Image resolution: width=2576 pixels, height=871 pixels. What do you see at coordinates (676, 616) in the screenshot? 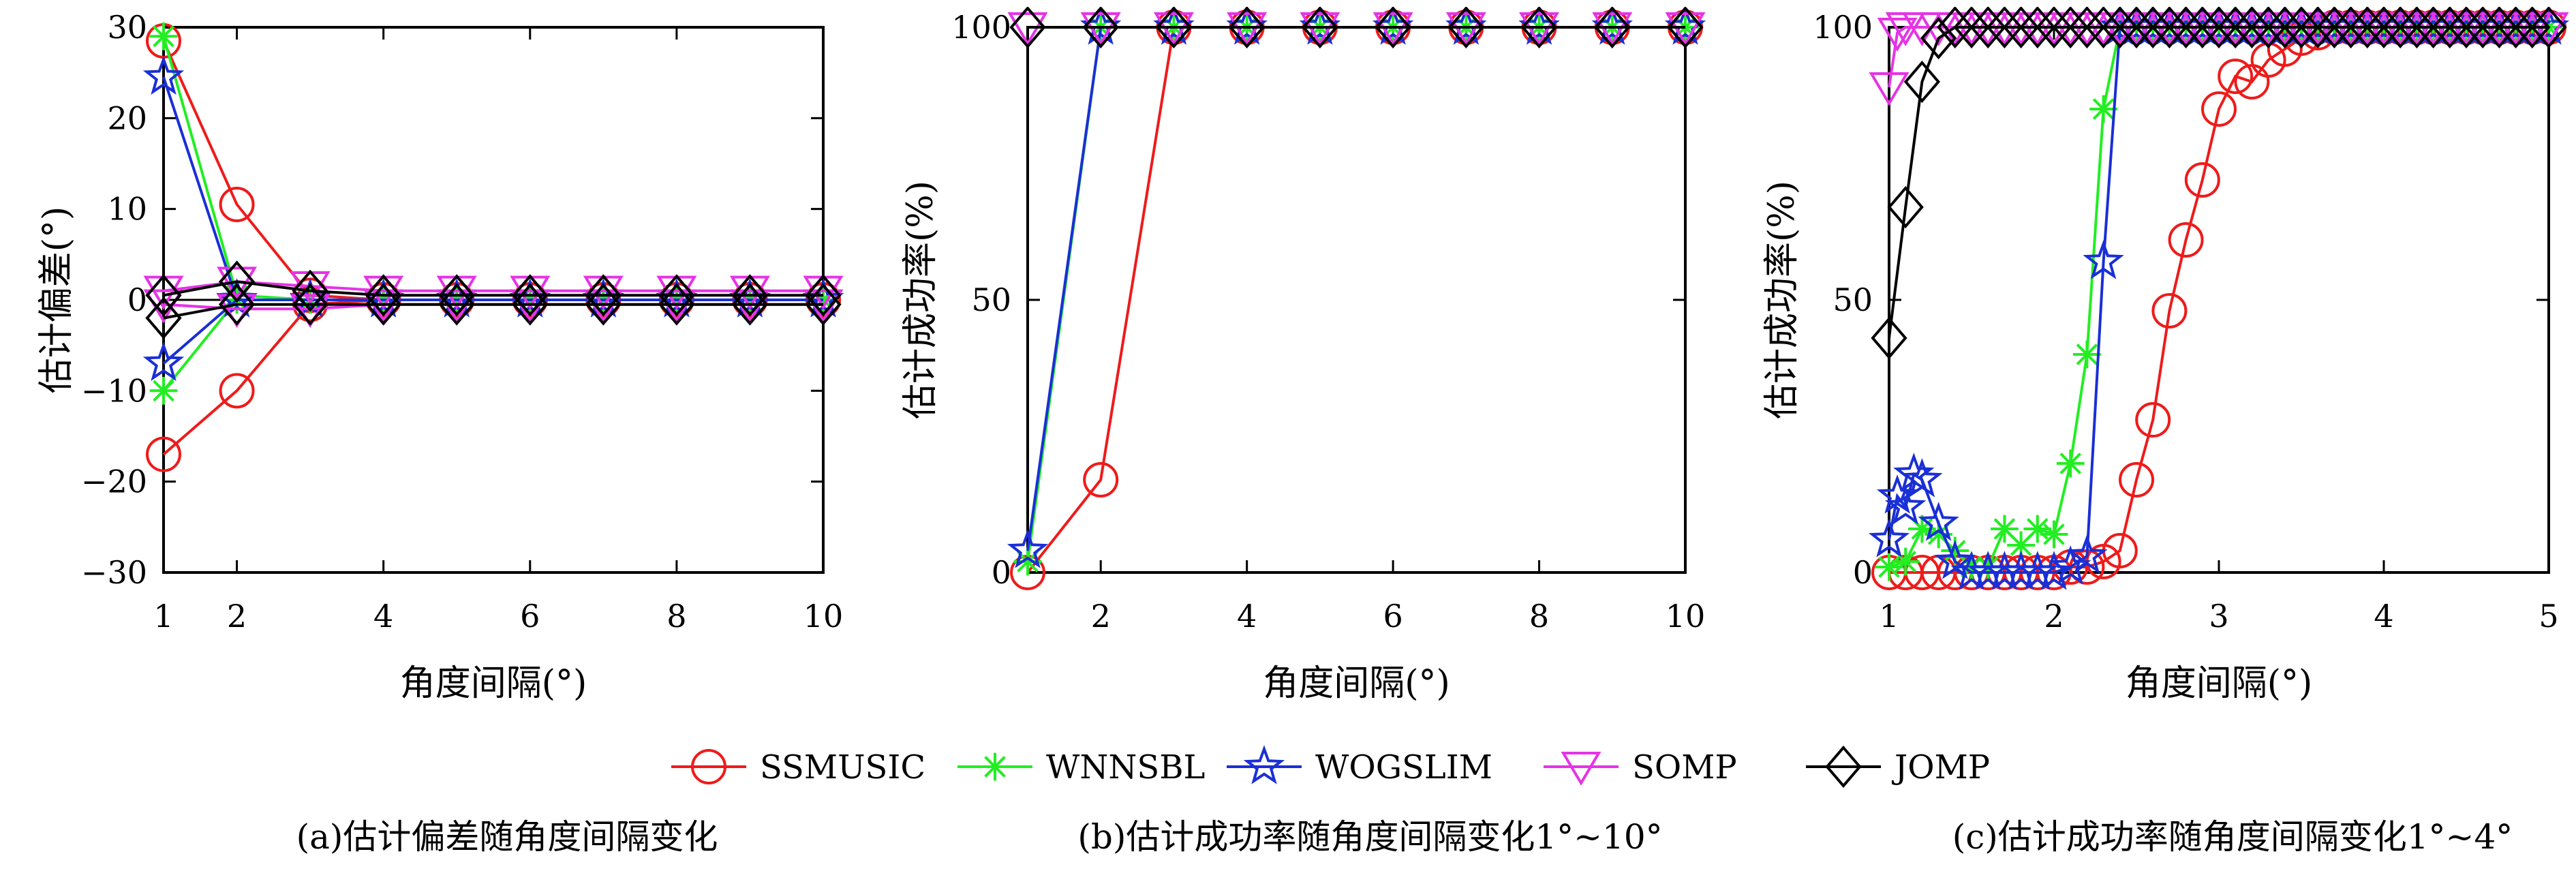
I see `x-tick-label: 8` at bounding box center [676, 616].